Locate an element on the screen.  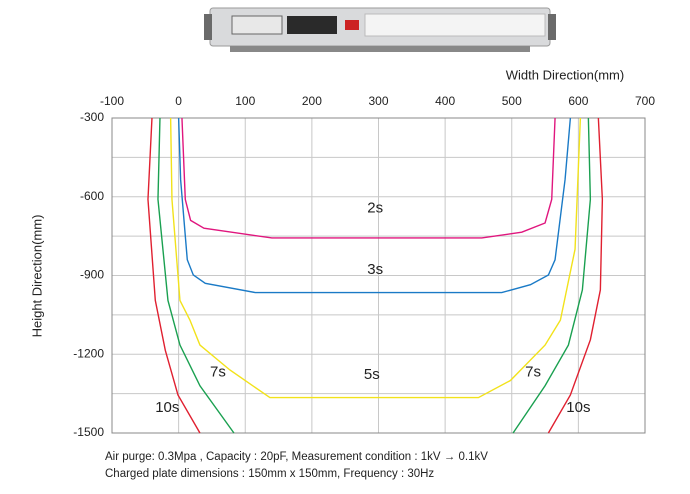
x-tick-label: 500 is located at coordinates (512, 101).